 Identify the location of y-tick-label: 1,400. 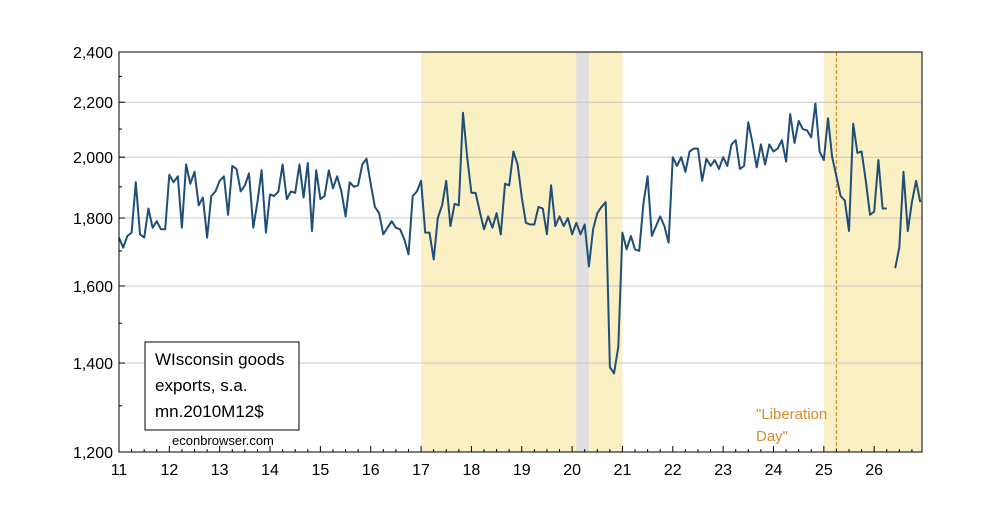
(93, 364).